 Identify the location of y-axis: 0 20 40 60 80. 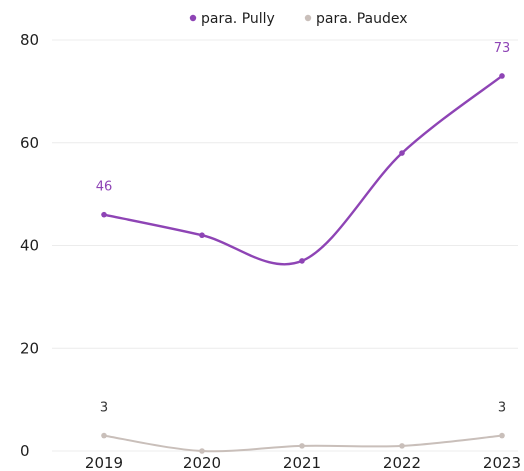
(29, 245).